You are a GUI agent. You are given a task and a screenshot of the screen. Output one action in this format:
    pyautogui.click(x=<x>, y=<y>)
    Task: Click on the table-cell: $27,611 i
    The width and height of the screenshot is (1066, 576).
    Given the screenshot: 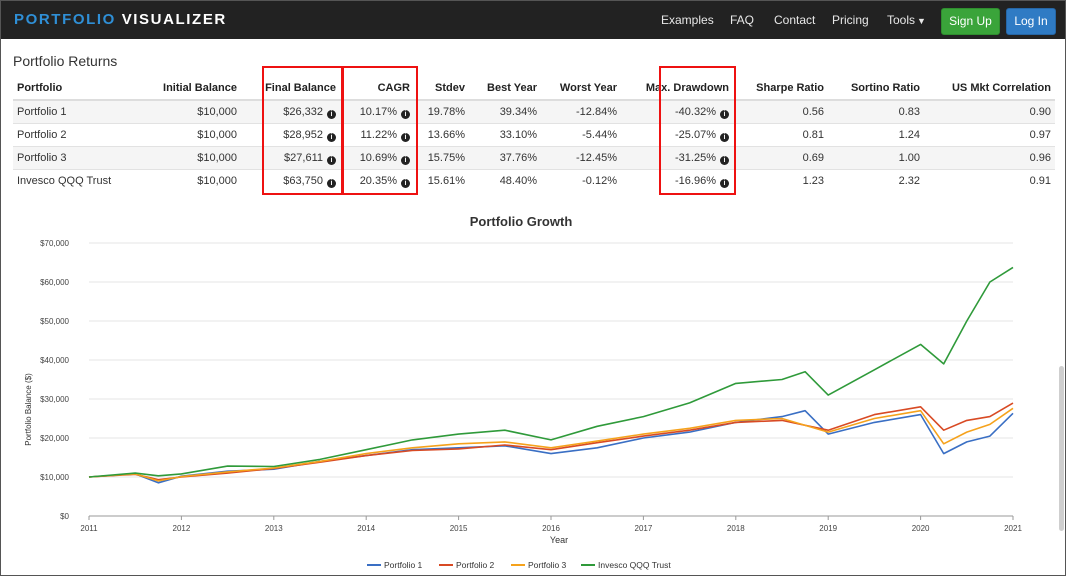 What is the action you would take?
    pyautogui.click(x=290, y=158)
    